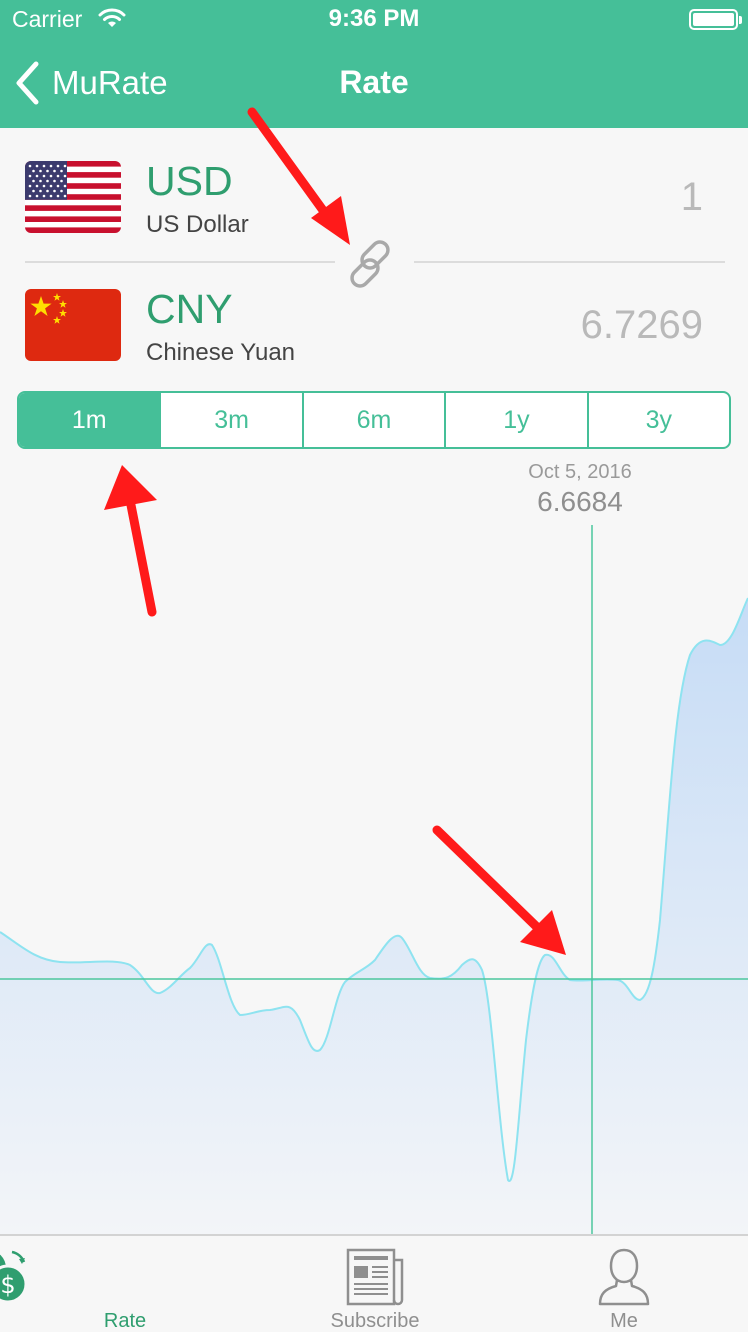 Image resolution: width=748 pixels, height=1332 pixels. I want to click on quote-currency-code: CNY, so click(189, 309).